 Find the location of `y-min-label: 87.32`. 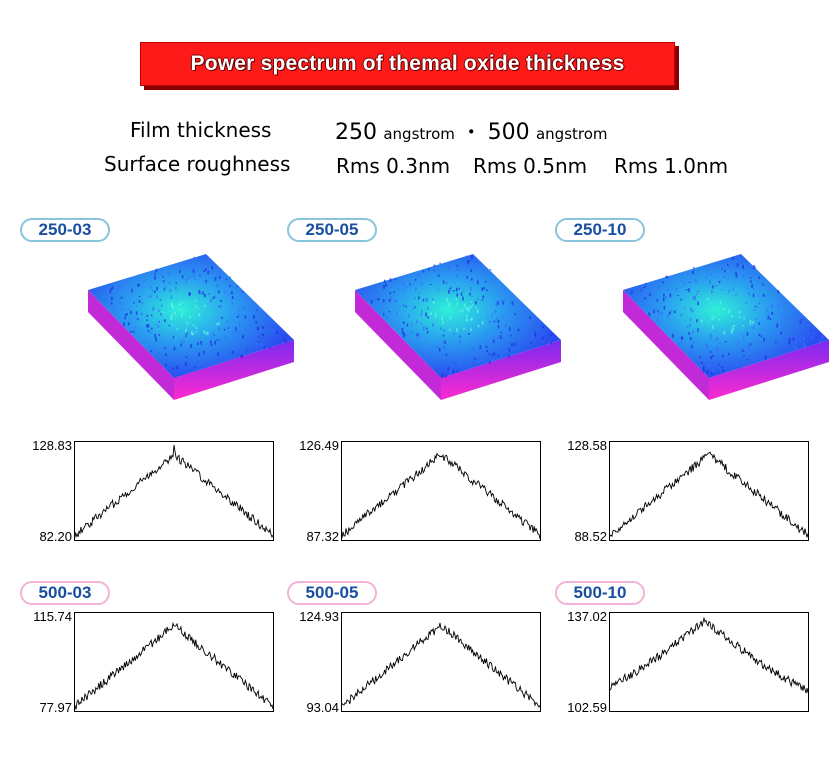

y-min-label: 87.32 is located at coordinates (322, 536).